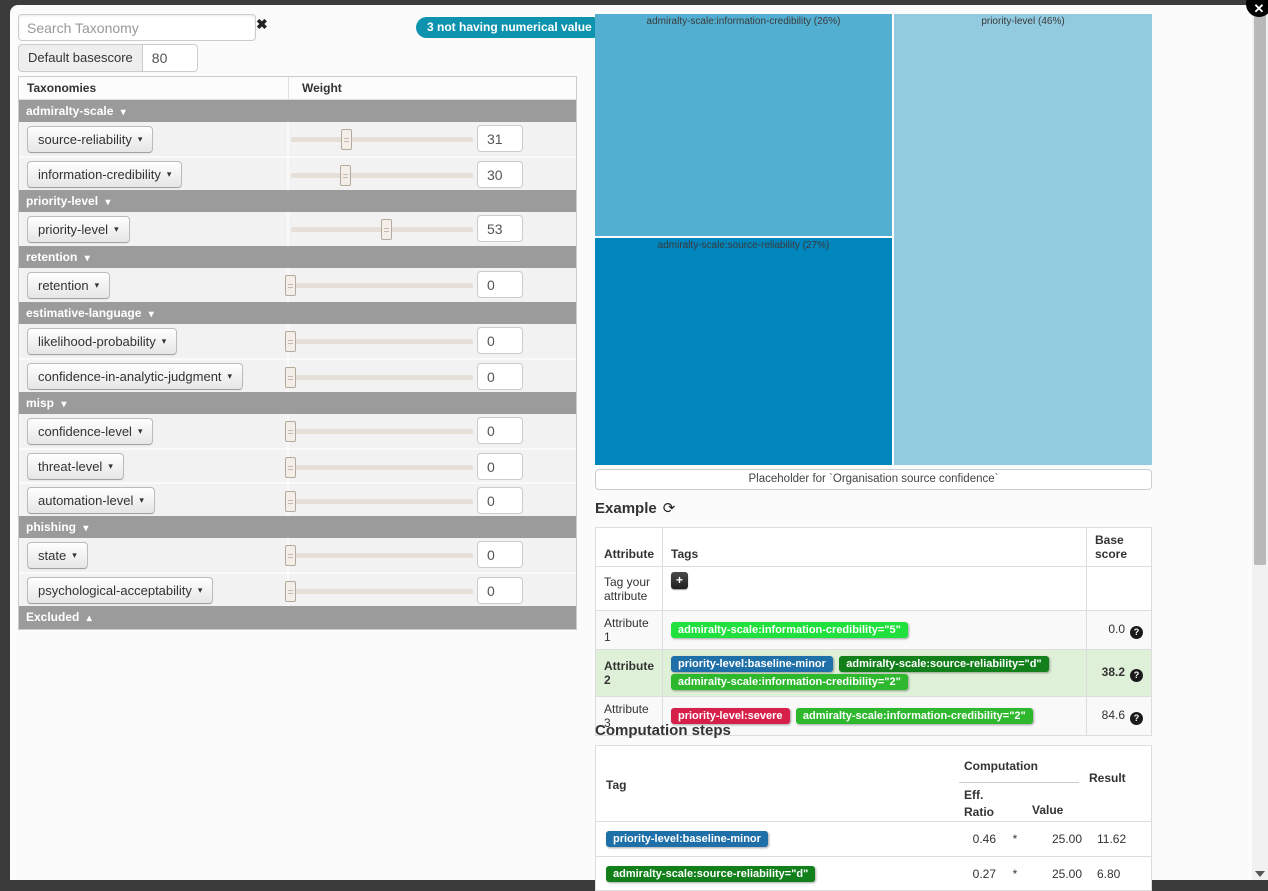  Describe the element at coordinates (62, 201) in the screenshot. I see `group-label: priority-level` at that location.